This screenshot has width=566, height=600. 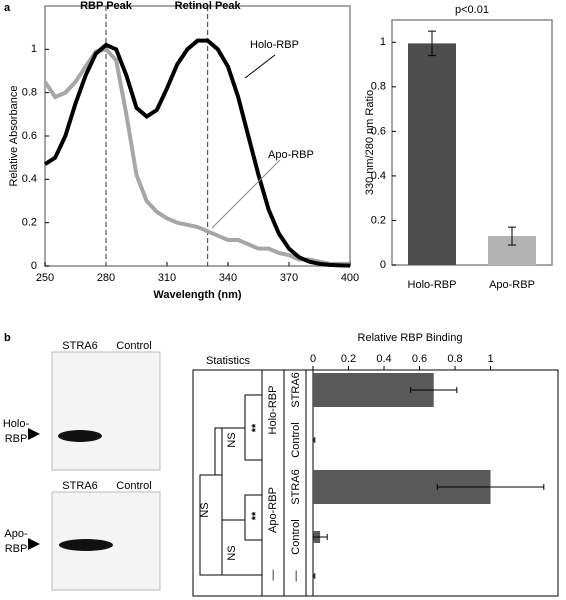 I want to click on x-tick-label: 1, so click(x=490, y=359).